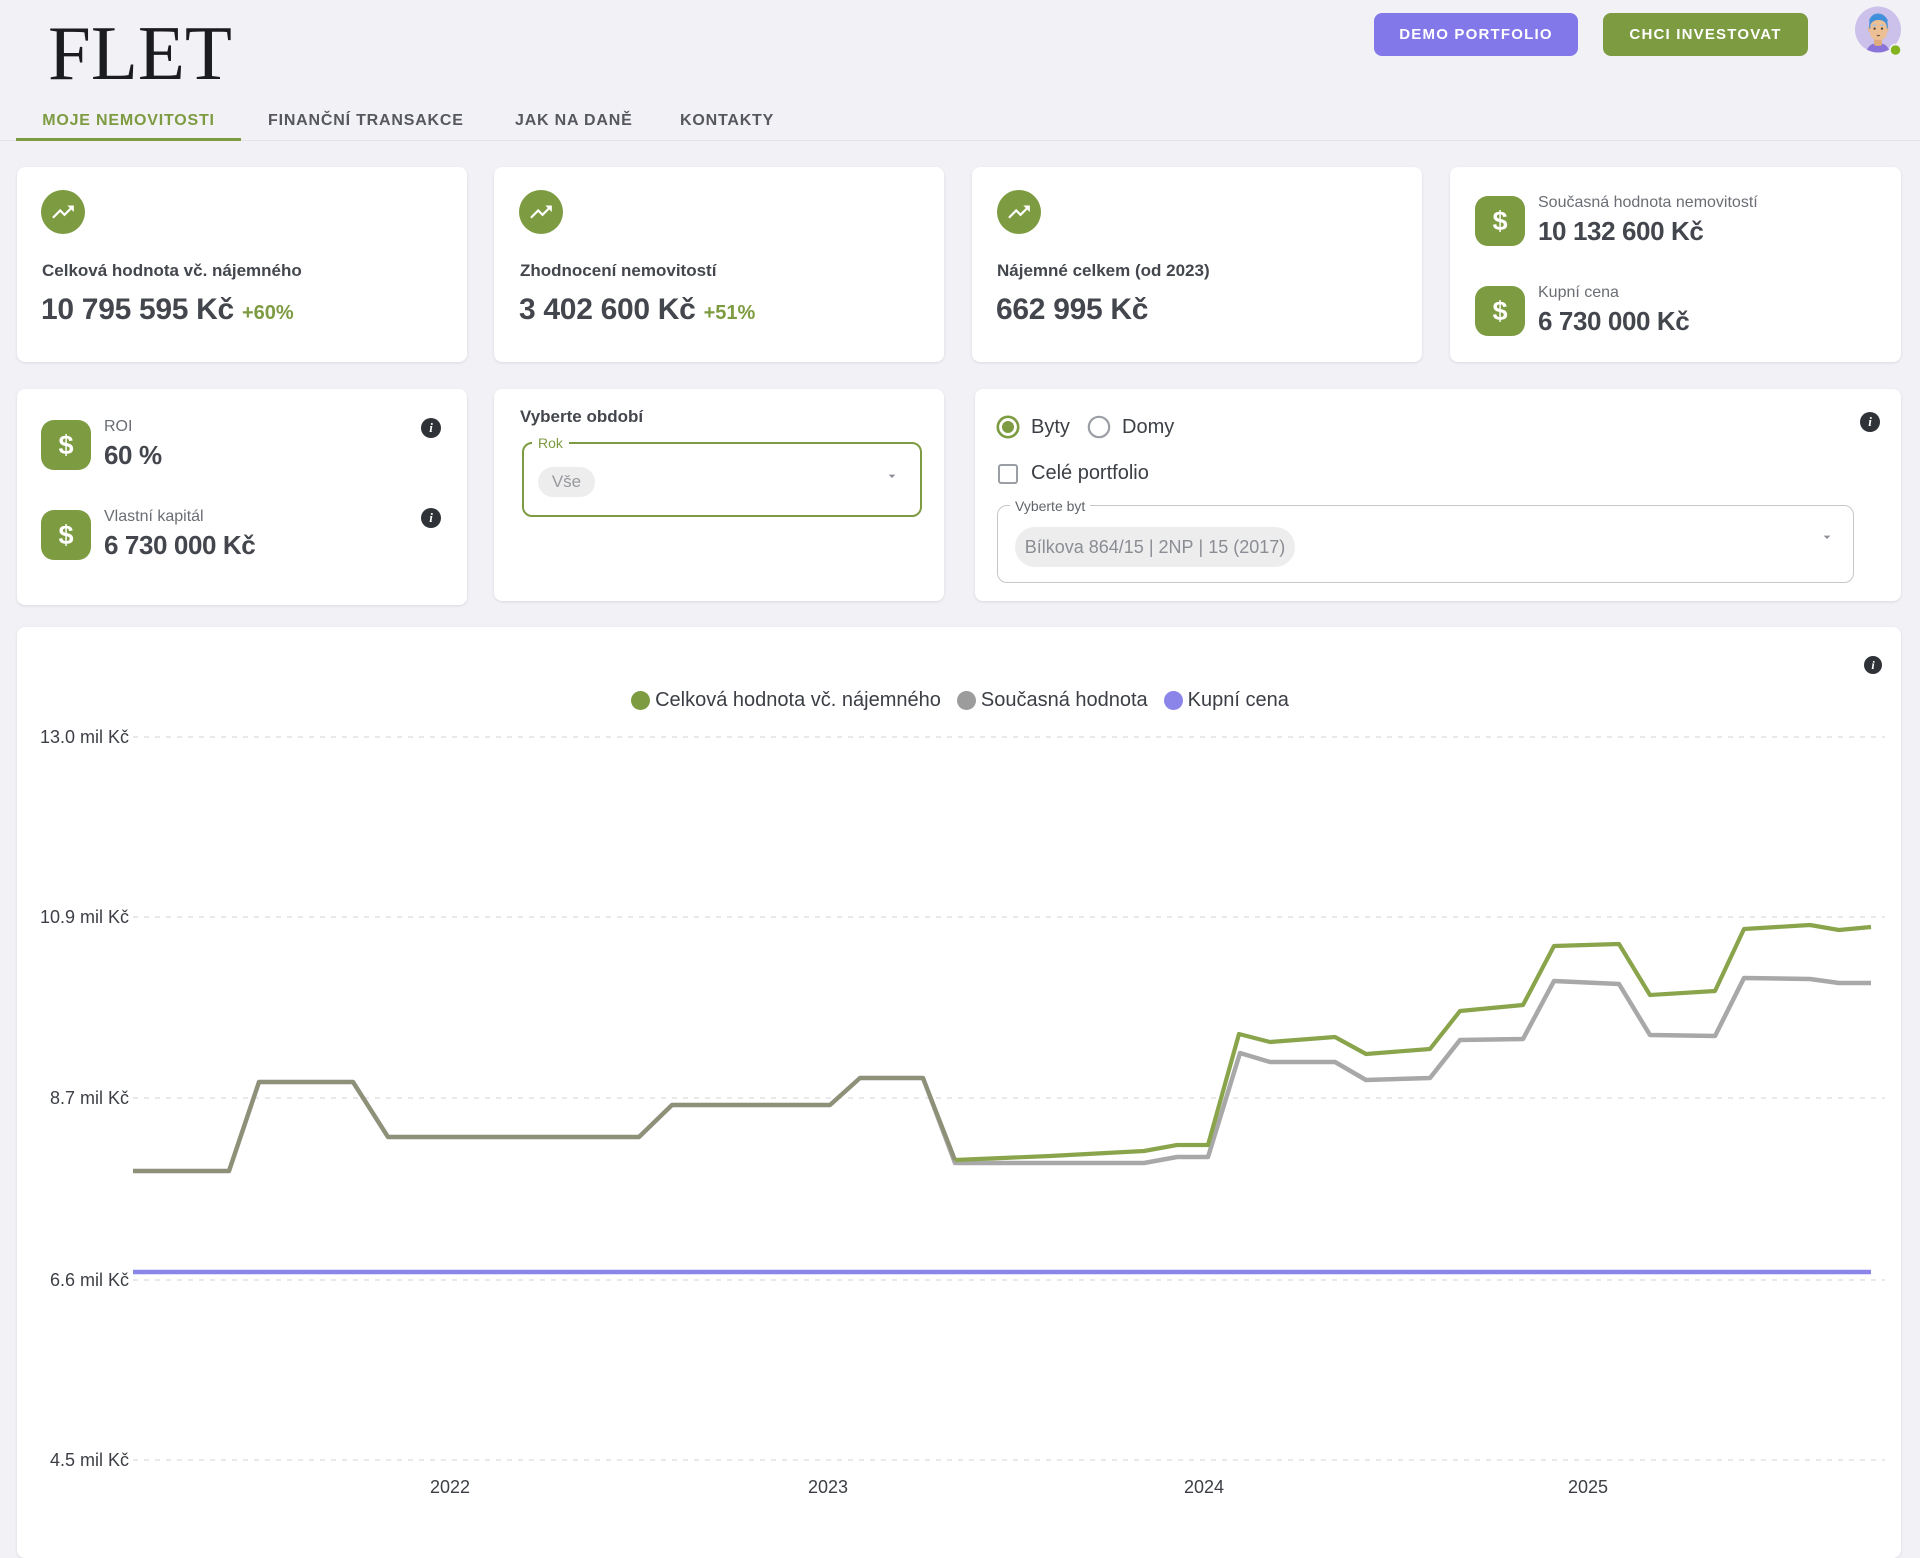 The height and width of the screenshot is (1558, 1920). What do you see at coordinates (1204, 1487) in the screenshot?
I see `svg-text: 2024` at bounding box center [1204, 1487].